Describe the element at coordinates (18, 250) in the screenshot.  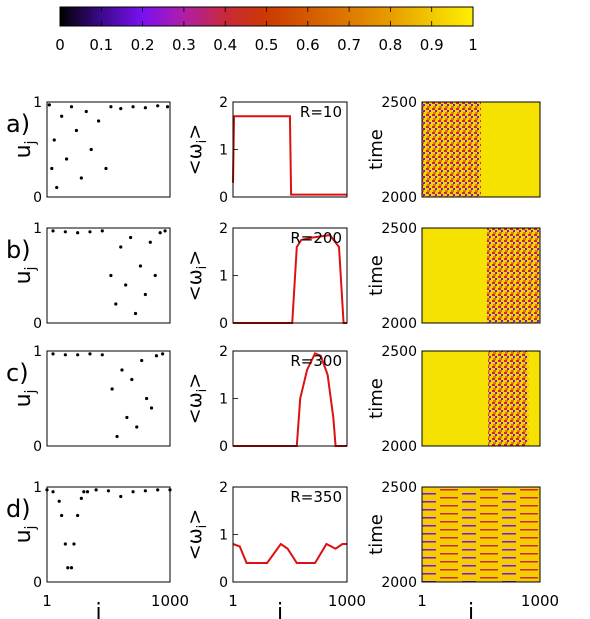
I see `row-label: b)` at that location.